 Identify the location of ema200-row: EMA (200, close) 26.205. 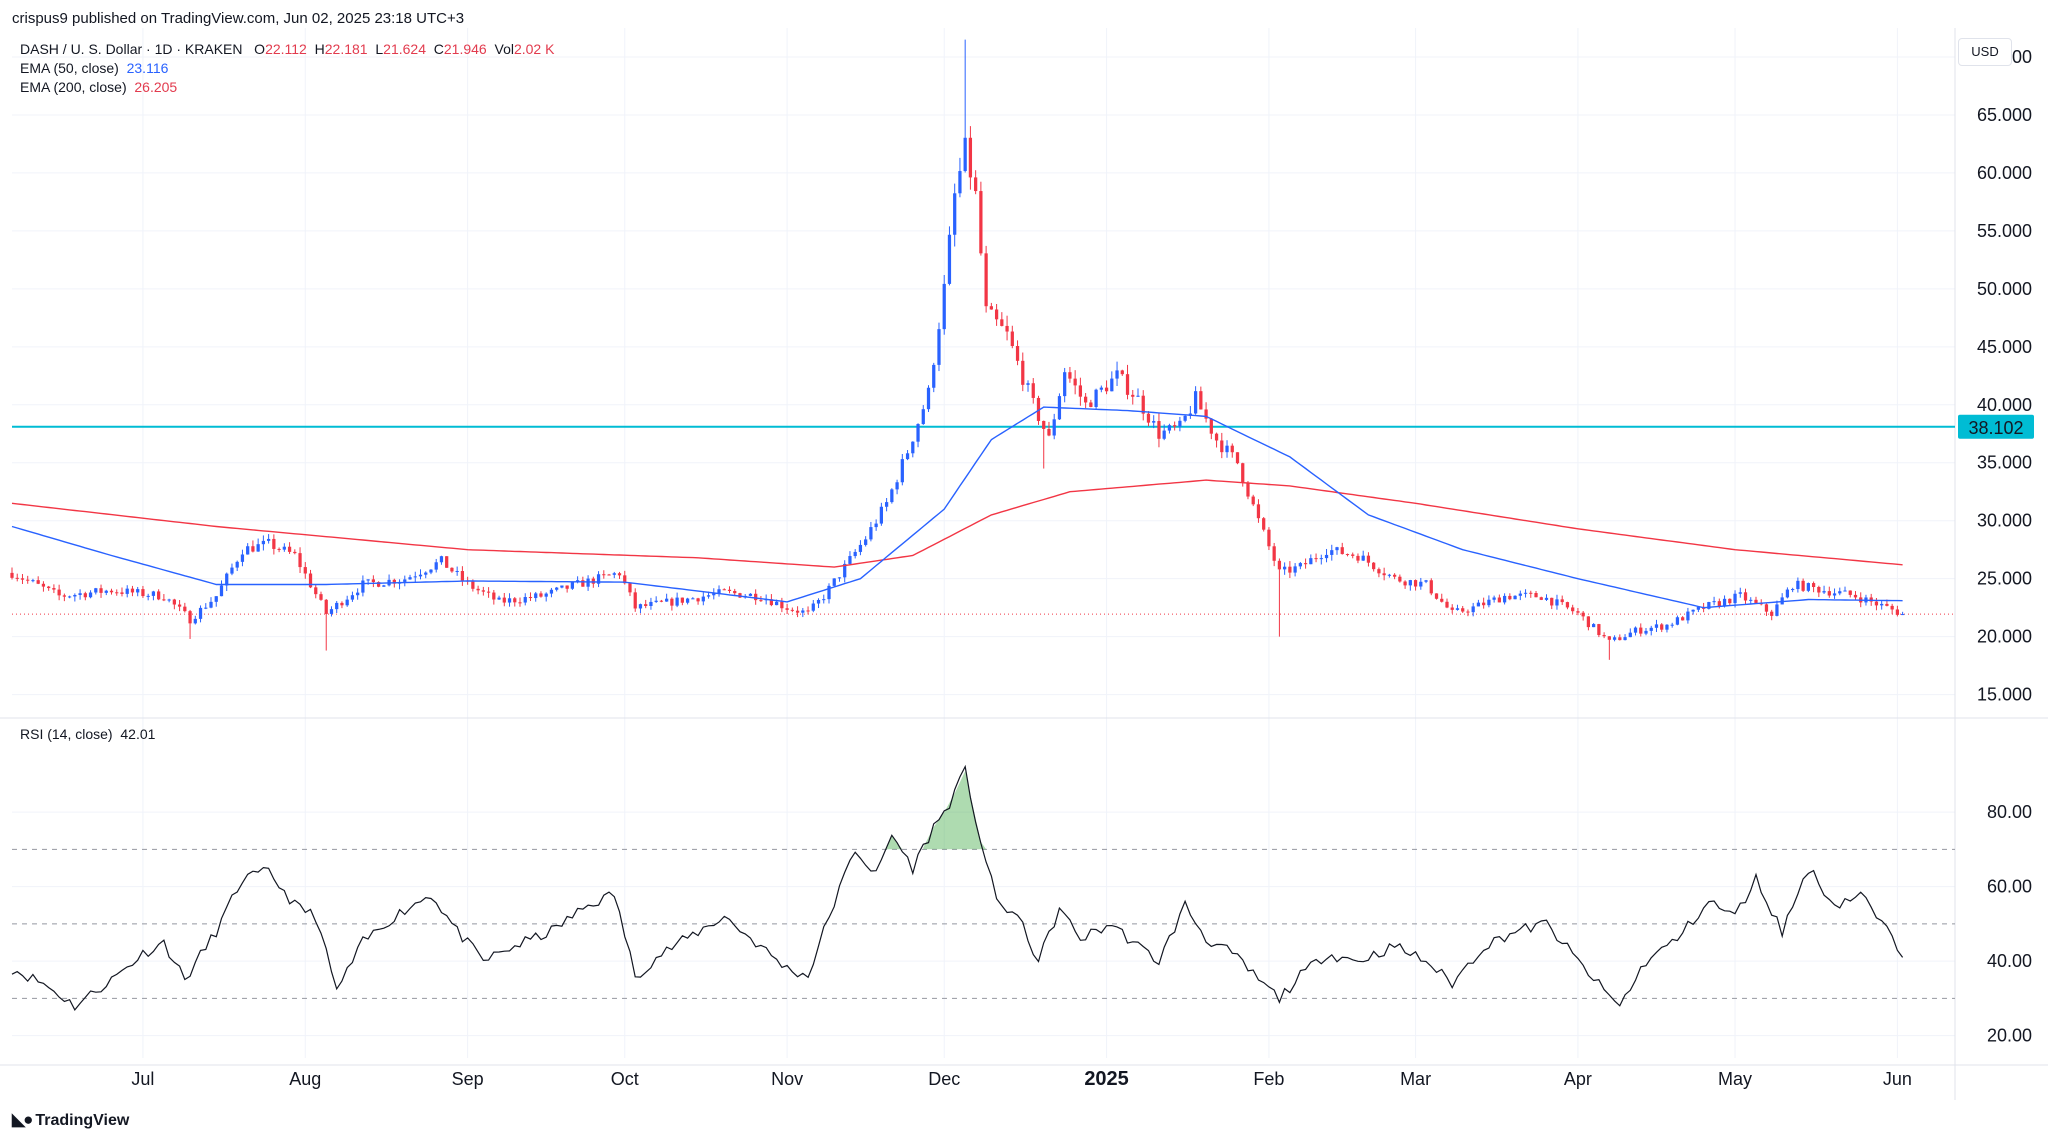
(287, 87).